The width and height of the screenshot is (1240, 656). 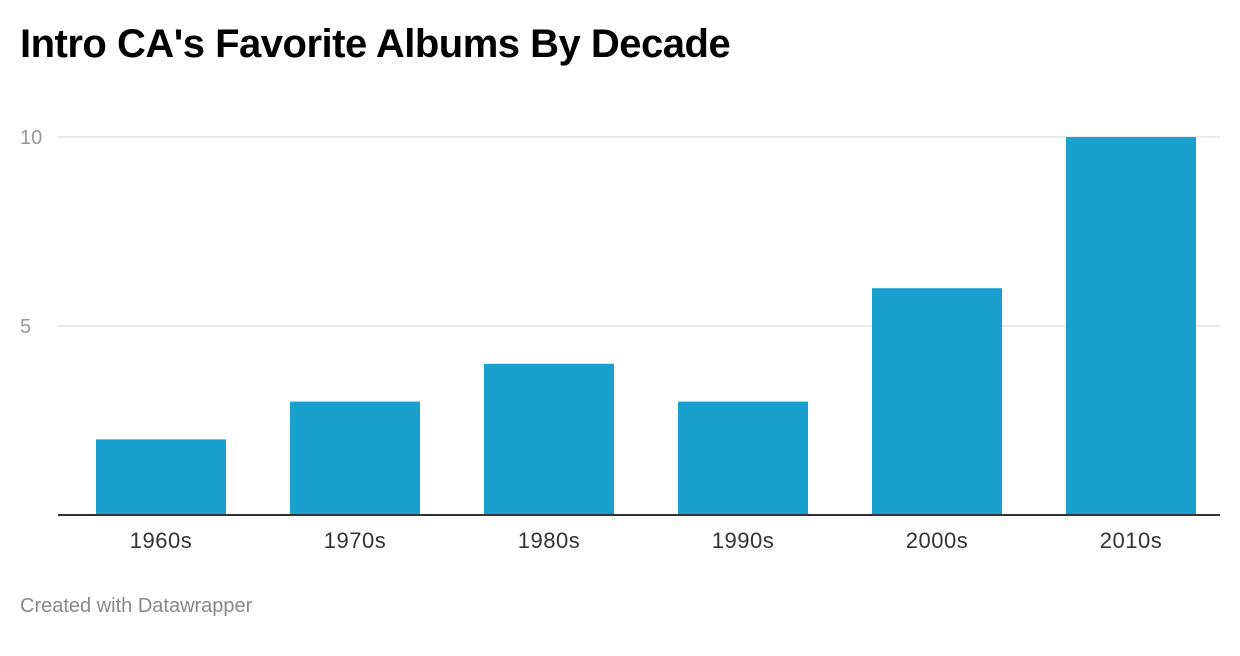 I want to click on y-tick-label: 10, so click(x=31, y=138).